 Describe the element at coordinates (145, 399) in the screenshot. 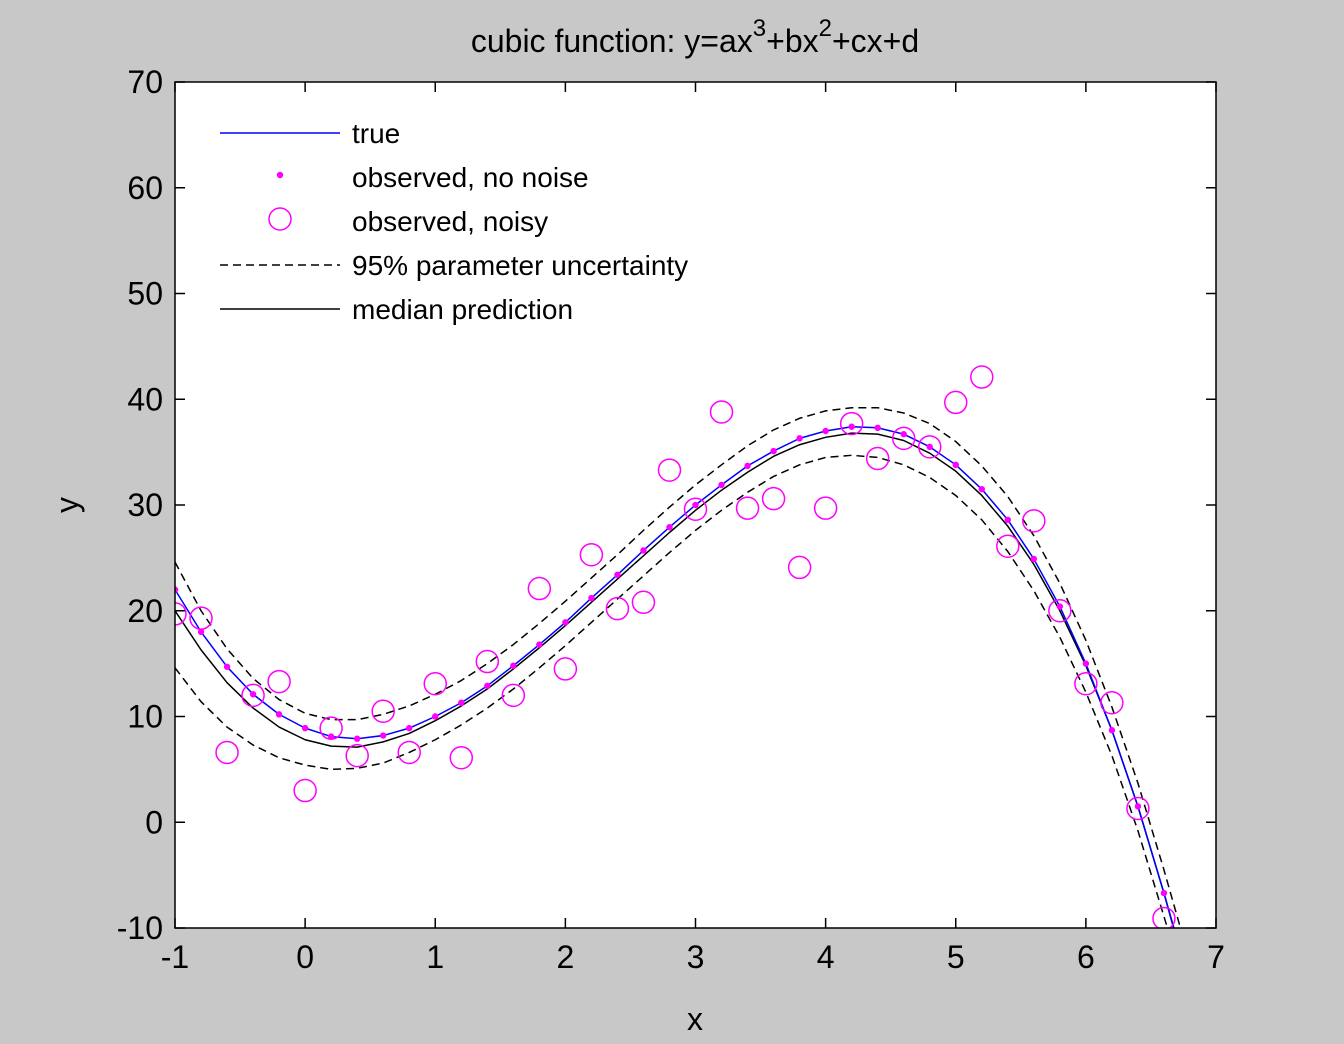

I see `y-tick-label: 40` at that location.